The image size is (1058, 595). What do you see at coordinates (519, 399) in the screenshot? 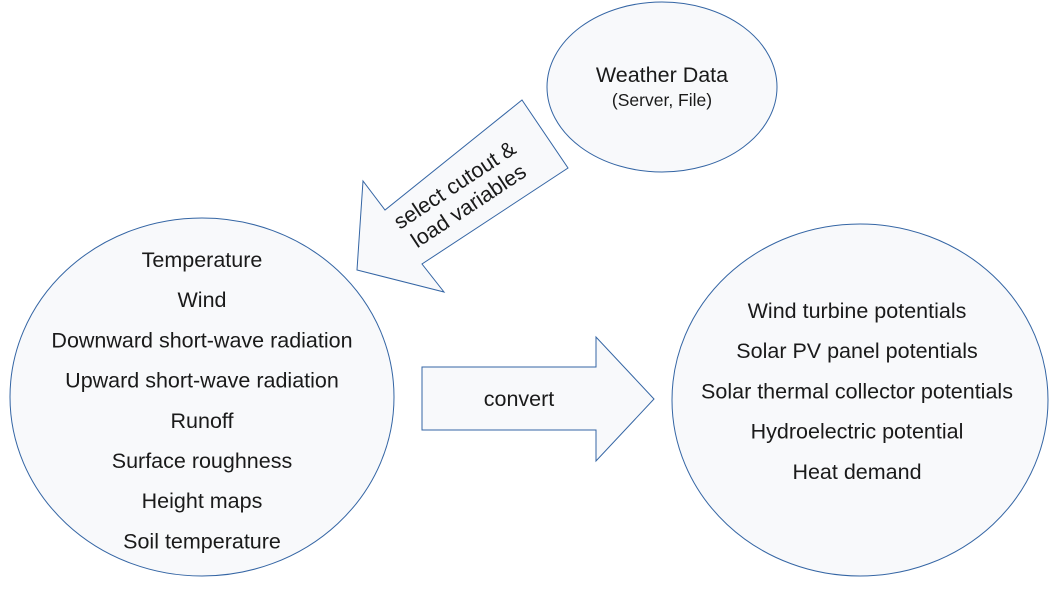
I see `convert-label: convert` at bounding box center [519, 399].